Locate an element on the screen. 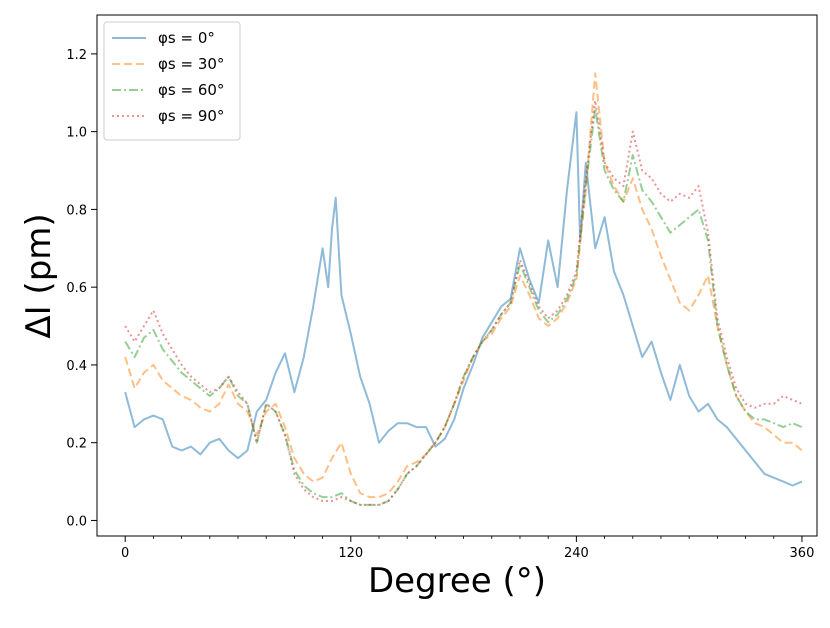 Image resolution: width=830 pixels, height=628 pixels. x-tick-label-2: 240 is located at coordinates (576, 553).